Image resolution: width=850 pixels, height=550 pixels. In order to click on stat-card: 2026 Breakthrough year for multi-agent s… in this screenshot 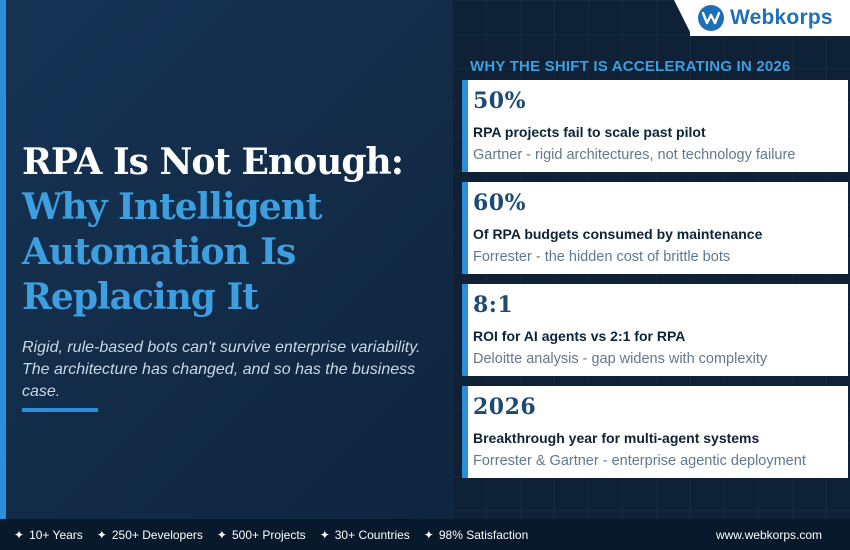, I will do `click(655, 432)`.